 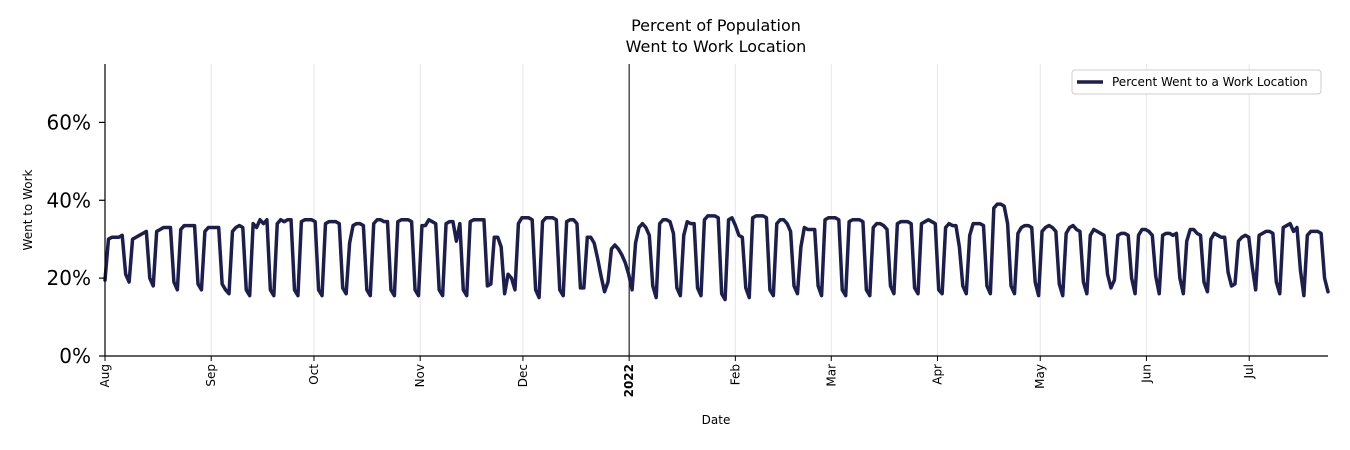 I want to click on x-tick-label: Nov, so click(x=420, y=375).